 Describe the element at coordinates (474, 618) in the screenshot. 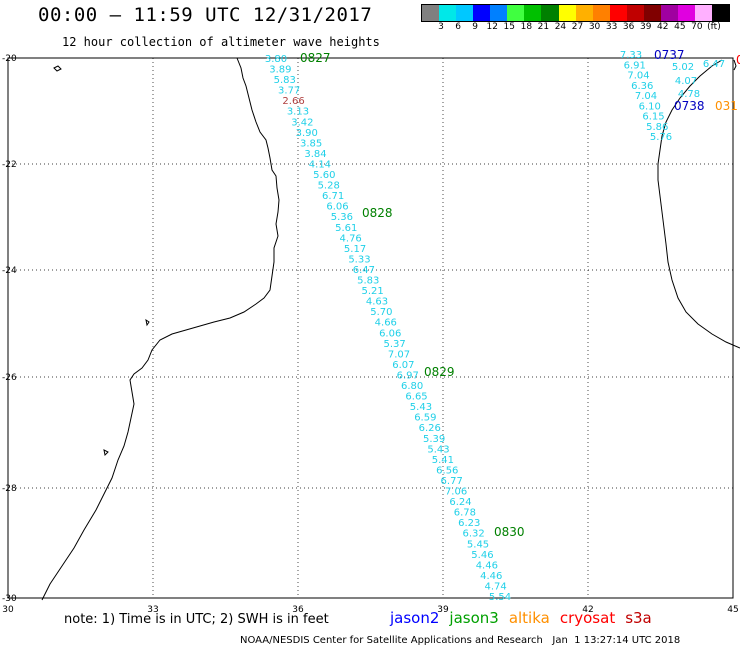

I see `legend-jason3: jason3` at that location.